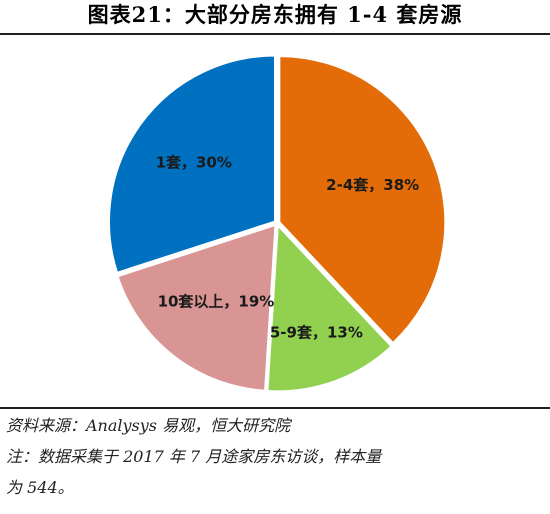 The height and width of the screenshot is (514, 550). I want to click on sample-note-line-1: 注：数据采集于 2017 年 7 月途家房东访谈，样本量, so click(194, 456).